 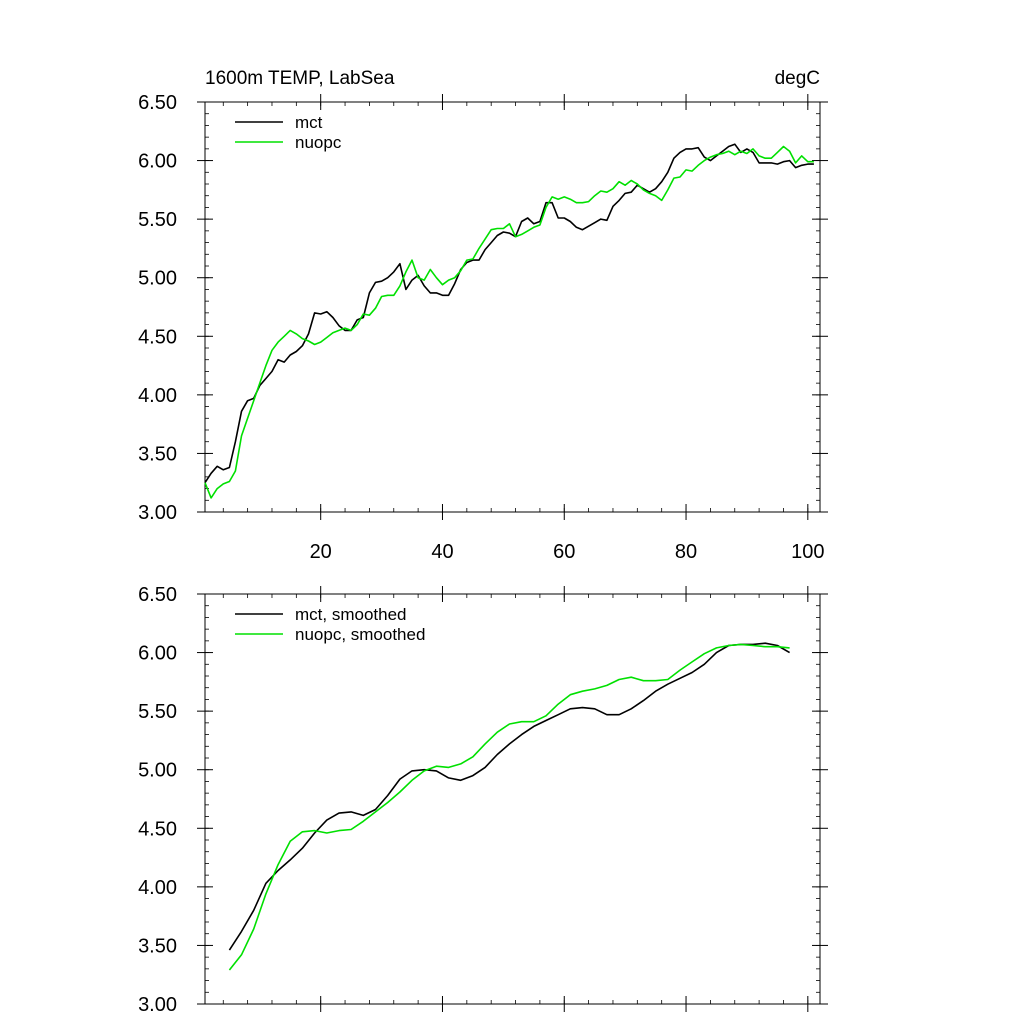 I want to click on x-tick-label: 60, so click(x=564, y=552).